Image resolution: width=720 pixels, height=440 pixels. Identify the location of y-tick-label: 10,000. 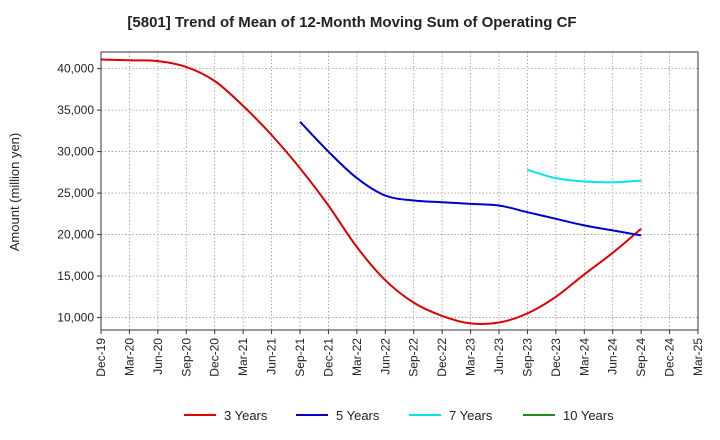
(75, 318).